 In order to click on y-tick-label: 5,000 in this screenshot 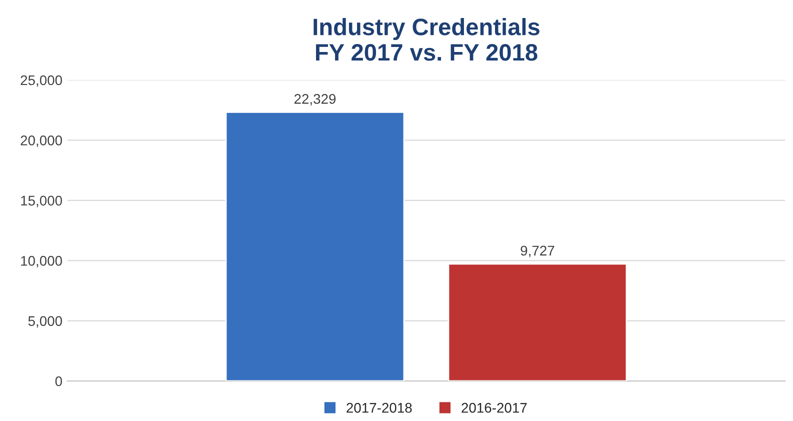, I will do `click(45, 322)`.